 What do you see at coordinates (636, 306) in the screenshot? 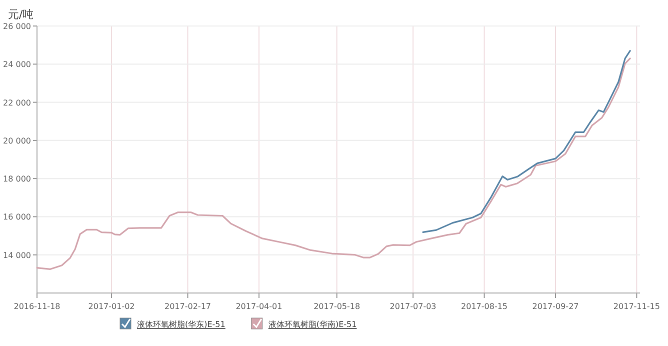
I see `x-tick-label: 2017-11-15` at bounding box center [636, 306].